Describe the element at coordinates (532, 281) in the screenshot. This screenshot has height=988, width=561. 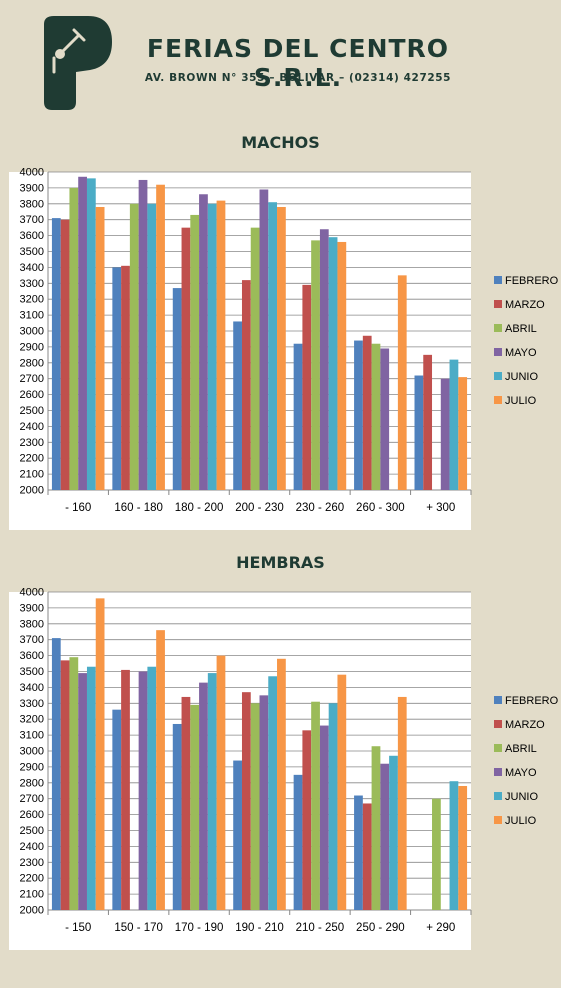
I see `legend-label-febrero: FEBRERO` at that location.